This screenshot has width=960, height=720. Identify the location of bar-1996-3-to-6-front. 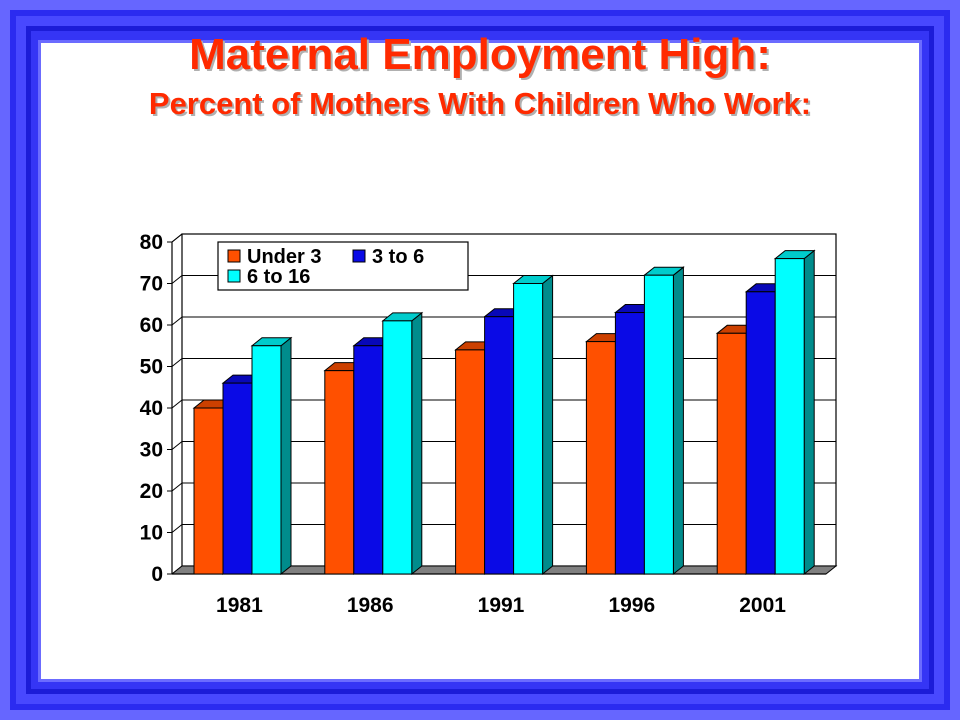
(629, 443).